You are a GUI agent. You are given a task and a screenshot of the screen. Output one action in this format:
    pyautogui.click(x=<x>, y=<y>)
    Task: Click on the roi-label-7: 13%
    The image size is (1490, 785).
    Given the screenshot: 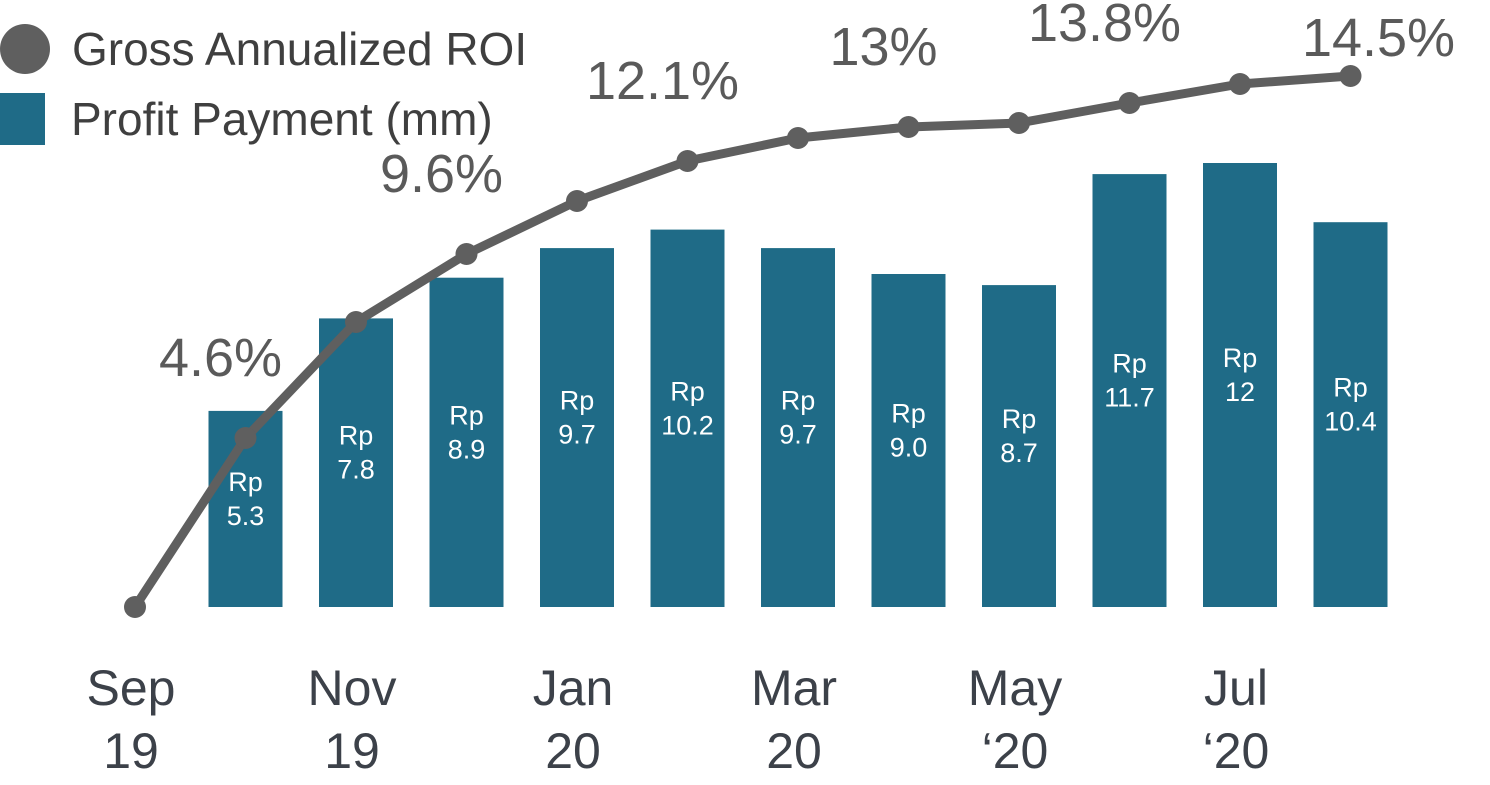 What is the action you would take?
    pyautogui.click(x=883, y=47)
    